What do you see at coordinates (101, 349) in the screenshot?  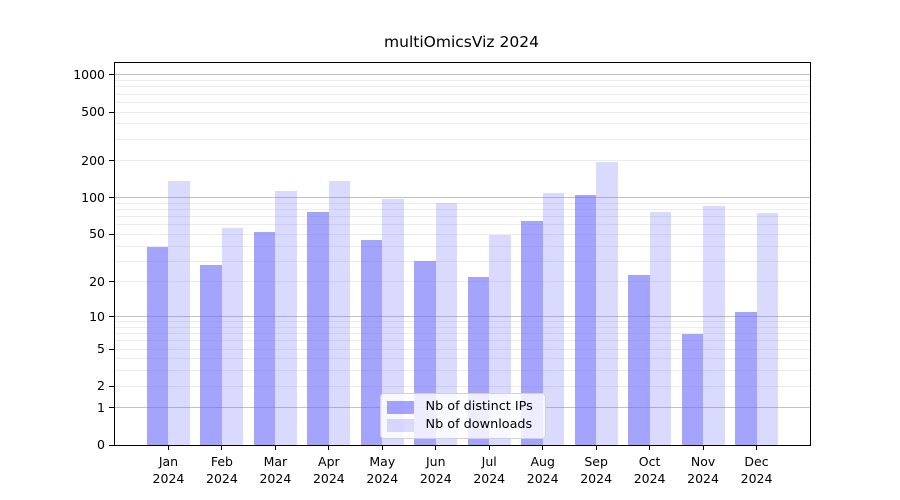 I see `y-tick-label: 5` at bounding box center [101, 349].